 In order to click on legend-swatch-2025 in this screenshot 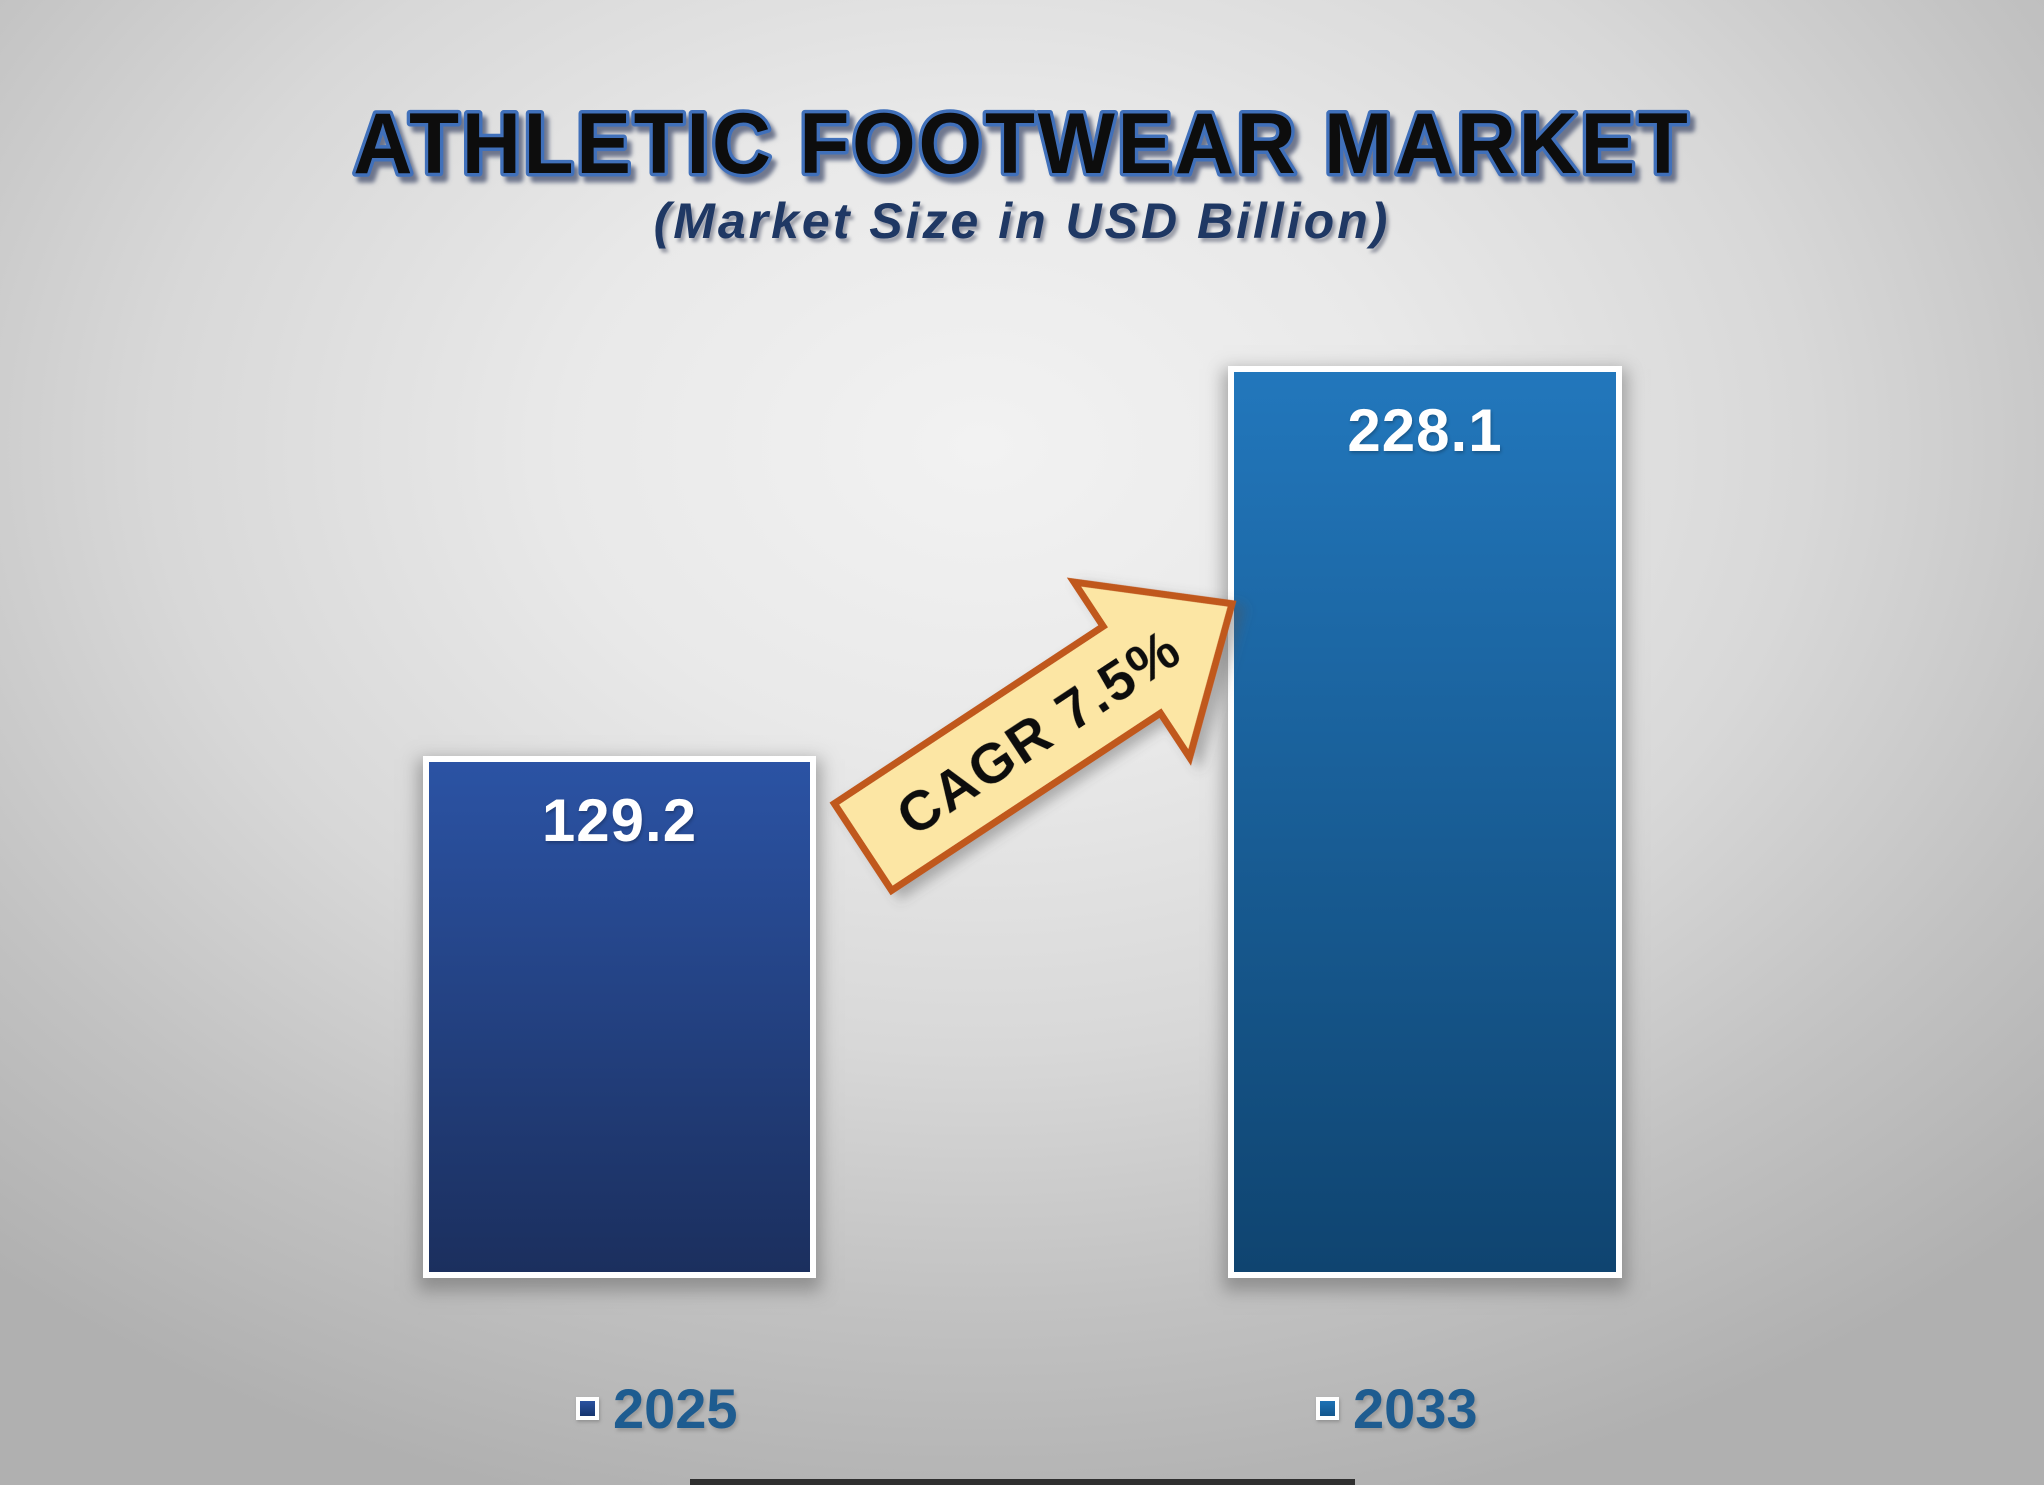, I will do `click(587, 1408)`.